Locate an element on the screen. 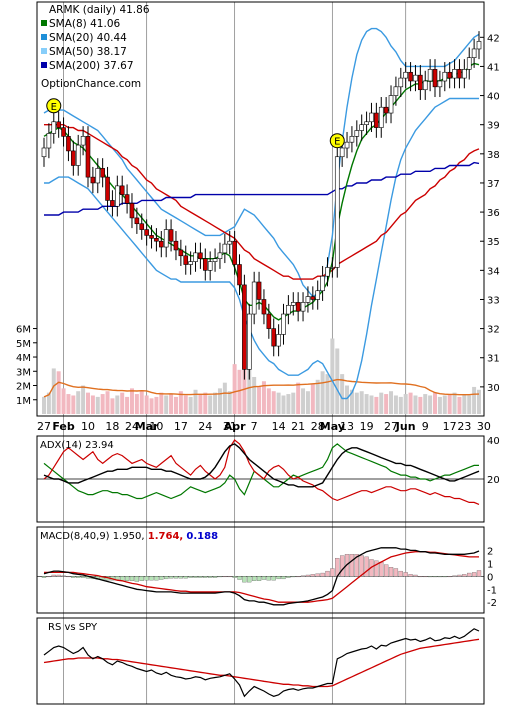 Image resolution: width=526 pixels, height=706 pixels. price-tick-label: 33 is located at coordinates (493, 300).